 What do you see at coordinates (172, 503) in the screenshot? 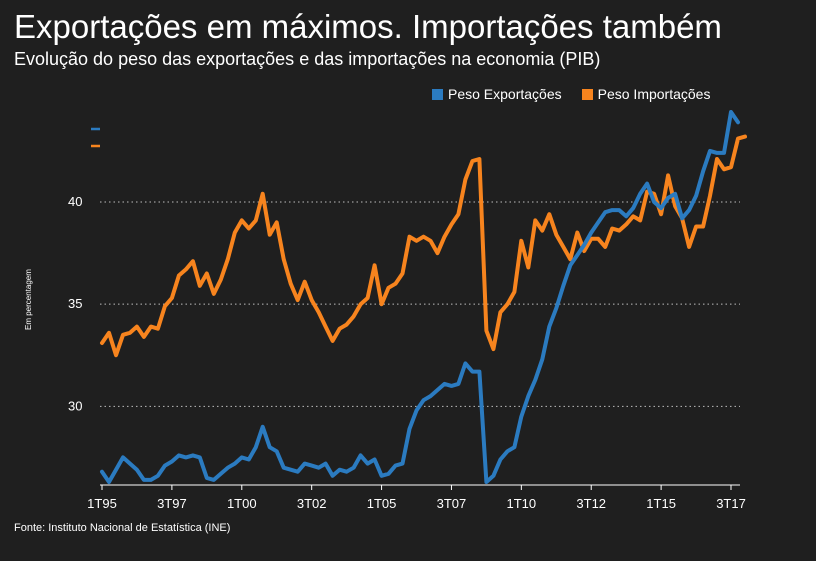
I see `x-tick-label-3T97: 3T97` at bounding box center [172, 503].